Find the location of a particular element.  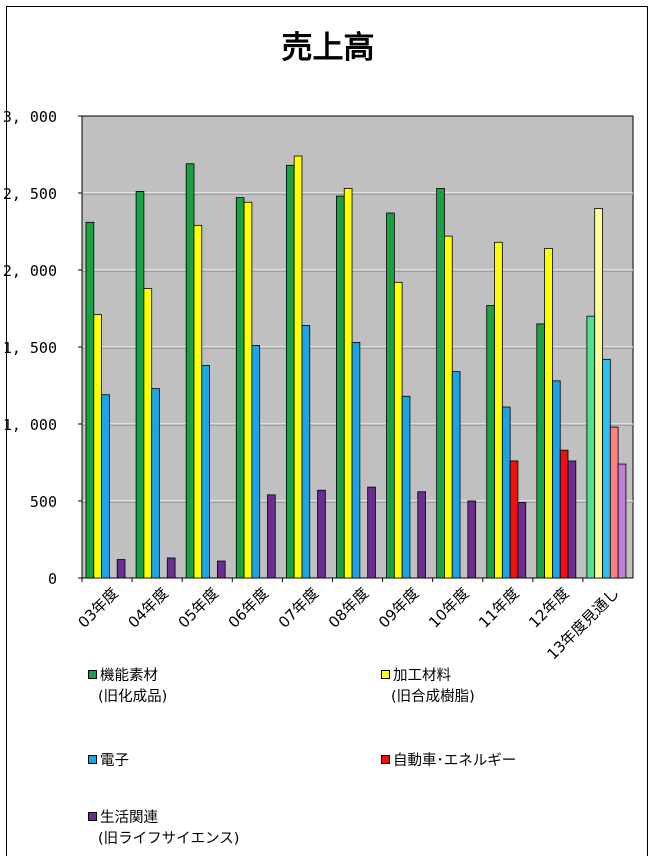

x-tick-label: 04年度 is located at coordinates (148, 607).